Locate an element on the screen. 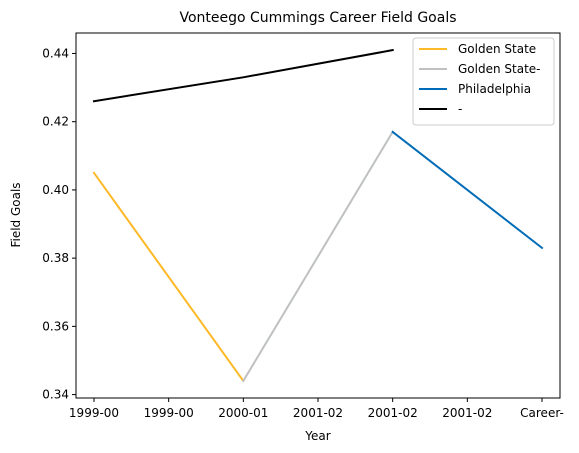 This screenshot has width=579, height=453. y-tick-label: 0.44 is located at coordinates (55, 53).